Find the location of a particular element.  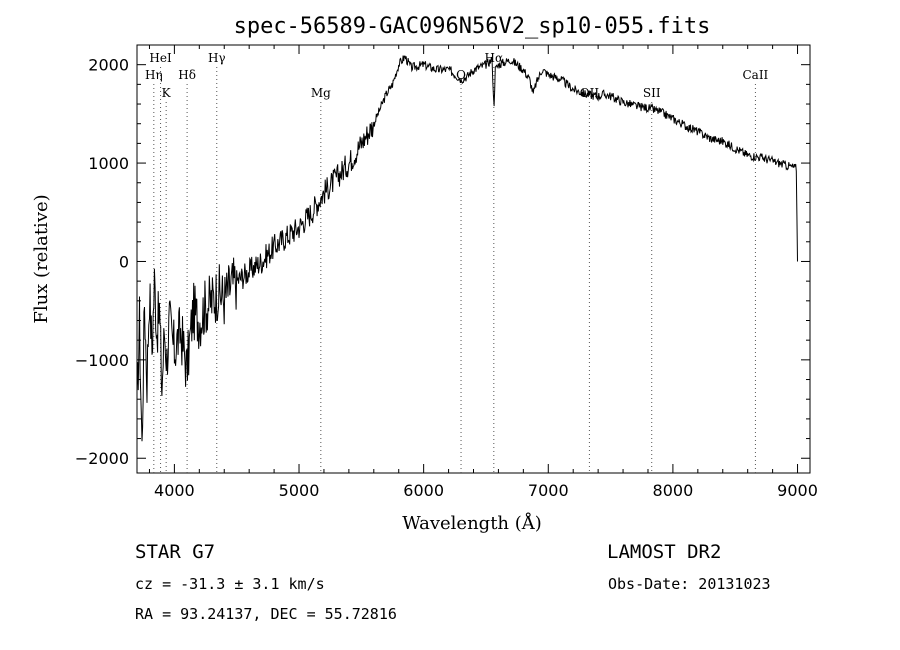

line-marker-label: SII is located at coordinates (652, 93).